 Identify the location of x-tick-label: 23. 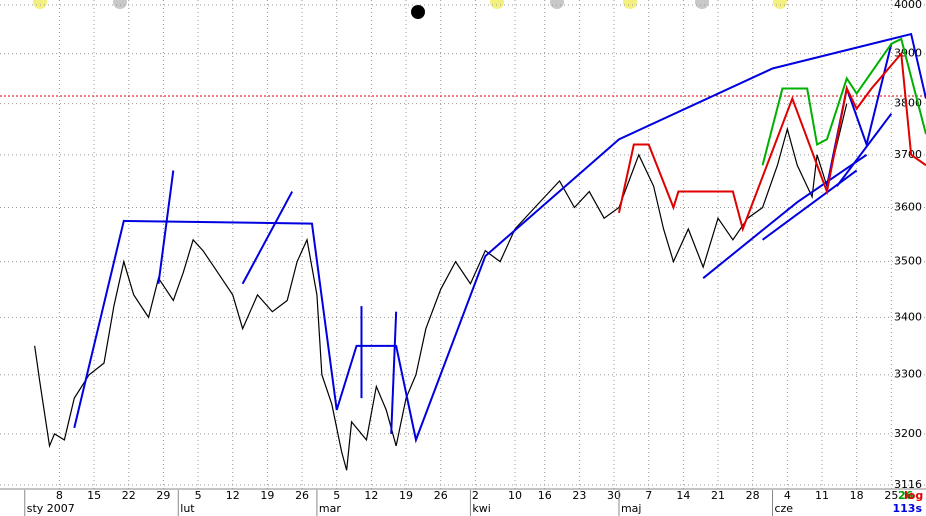
(579, 495).